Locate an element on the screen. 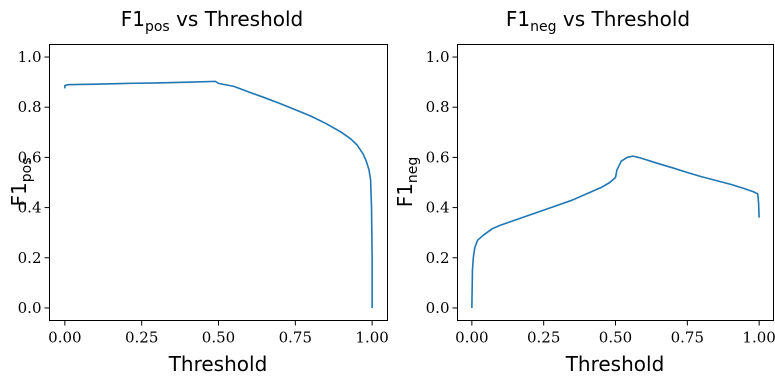  y-label-subscript: pos is located at coordinates (27, 170).